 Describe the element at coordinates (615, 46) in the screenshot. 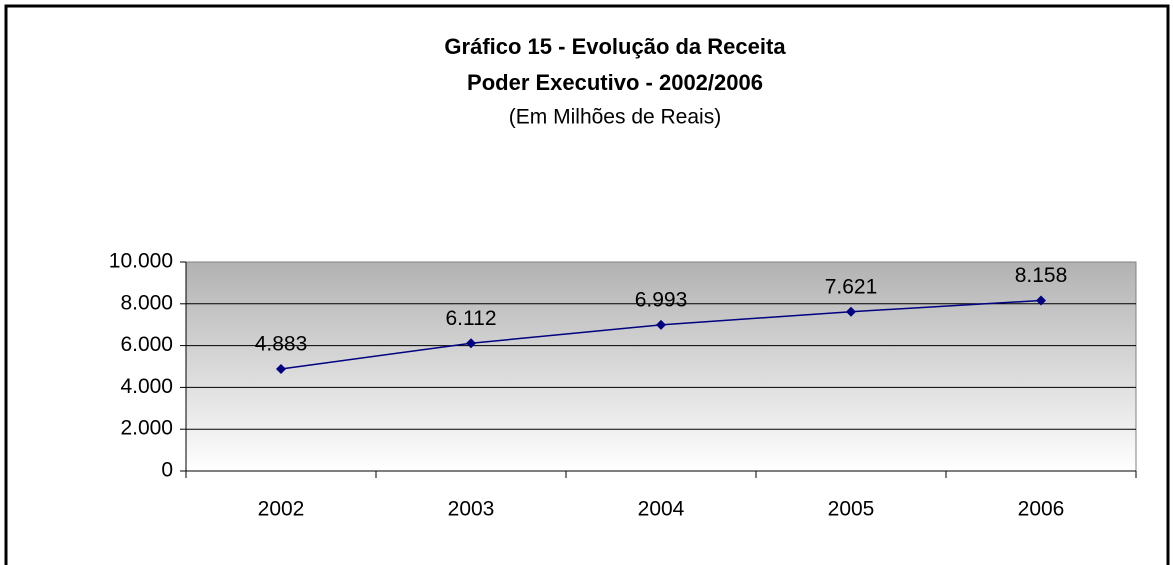

I see `chart-title: Gráfico 15 - Evolução da Receita` at that location.